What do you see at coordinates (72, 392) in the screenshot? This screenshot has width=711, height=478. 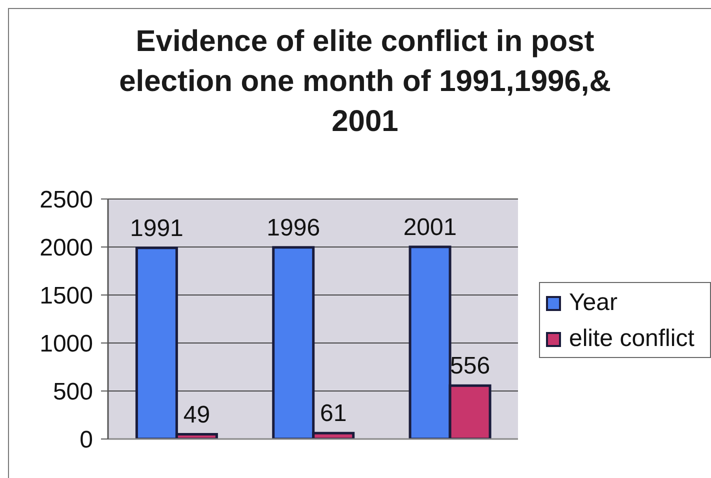 I see `y-tick-label: 500` at bounding box center [72, 392].